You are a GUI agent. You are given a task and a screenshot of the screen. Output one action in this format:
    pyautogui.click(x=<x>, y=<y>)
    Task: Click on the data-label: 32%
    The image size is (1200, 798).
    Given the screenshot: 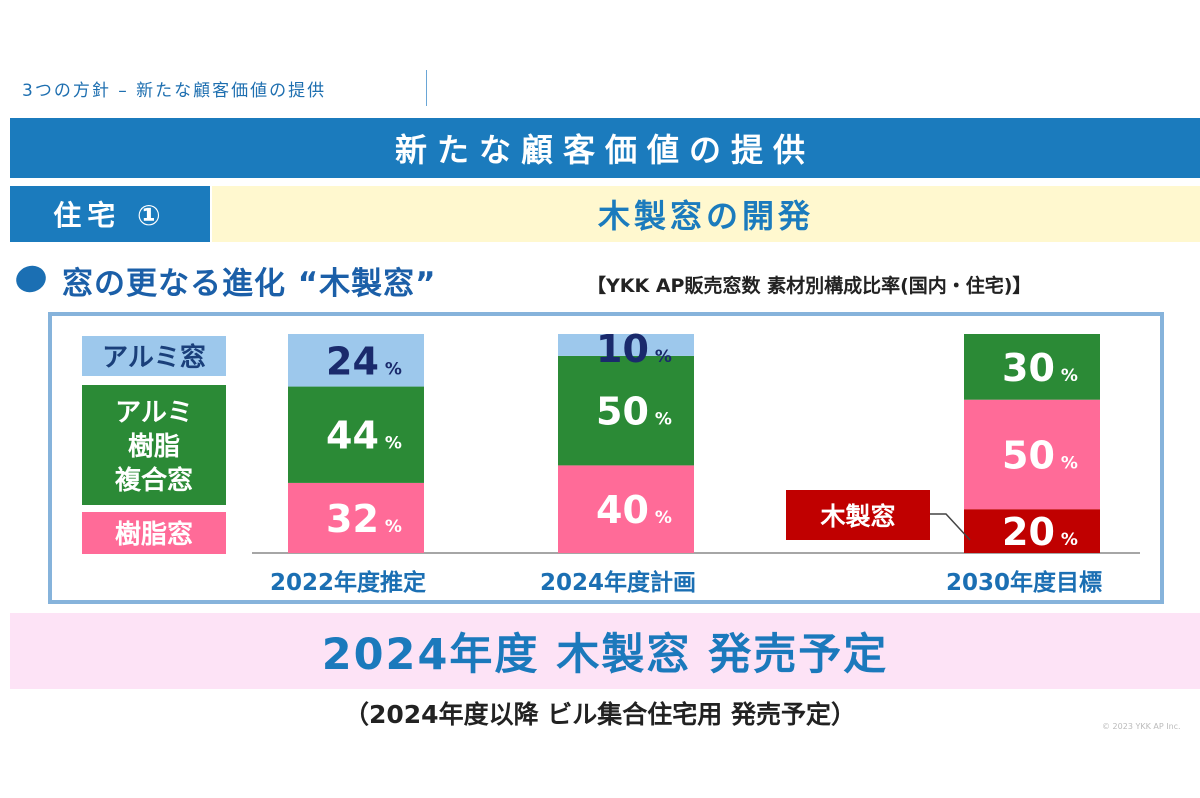 What is the action you would take?
    pyautogui.click(x=364, y=519)
    